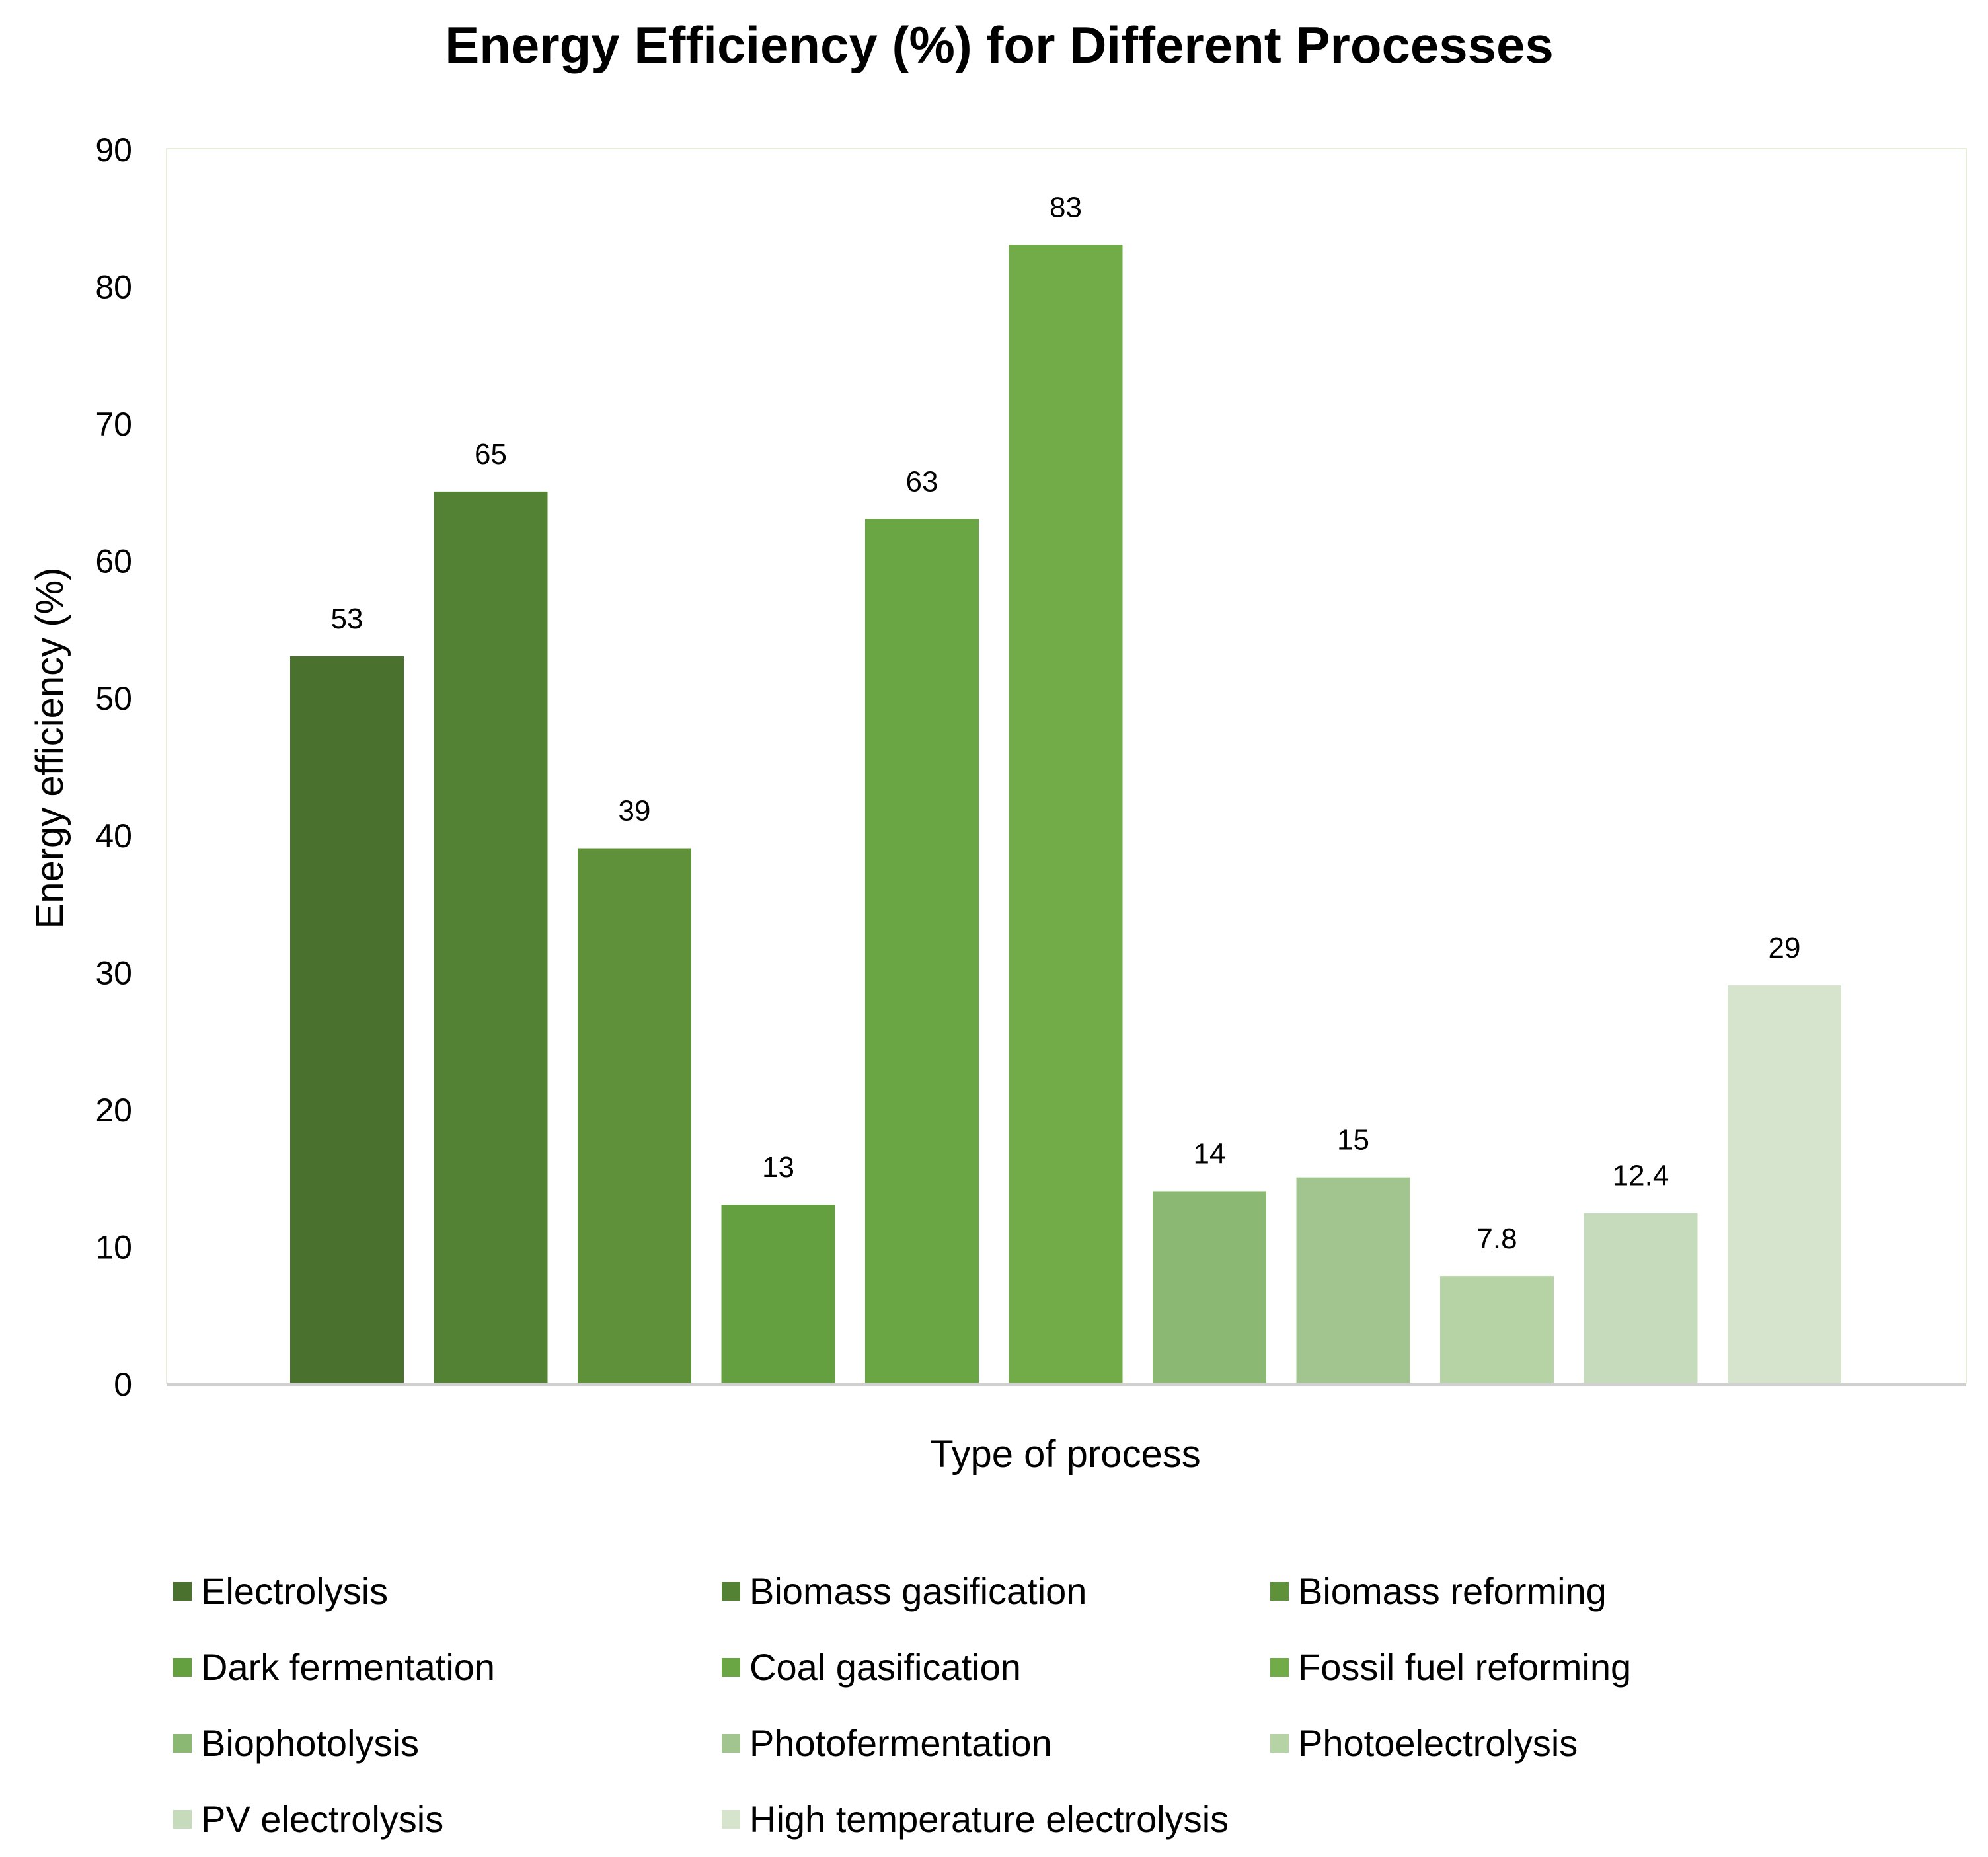 The height and width of the screenshot is (1857, 1988). What do you see at coordinates (447, 1591) in the screenshot?
I see `legend-item: Electrolysis` at bounding box center [447, 1591].